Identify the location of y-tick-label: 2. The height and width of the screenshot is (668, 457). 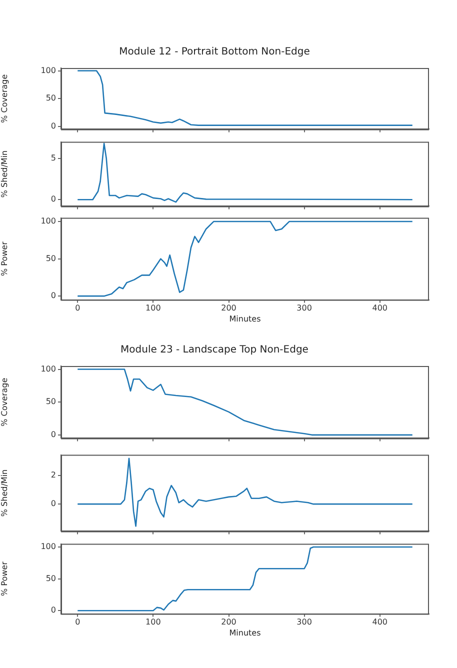
(53, 475).